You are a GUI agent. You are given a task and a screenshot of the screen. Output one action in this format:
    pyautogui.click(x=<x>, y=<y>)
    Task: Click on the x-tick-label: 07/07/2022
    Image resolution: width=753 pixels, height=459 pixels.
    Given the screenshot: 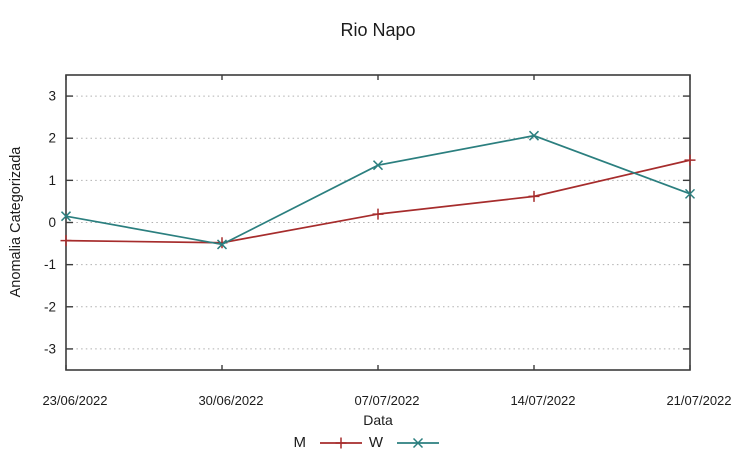 What is the action you would take?
    pyautogui.click(x=386, y=400)
    